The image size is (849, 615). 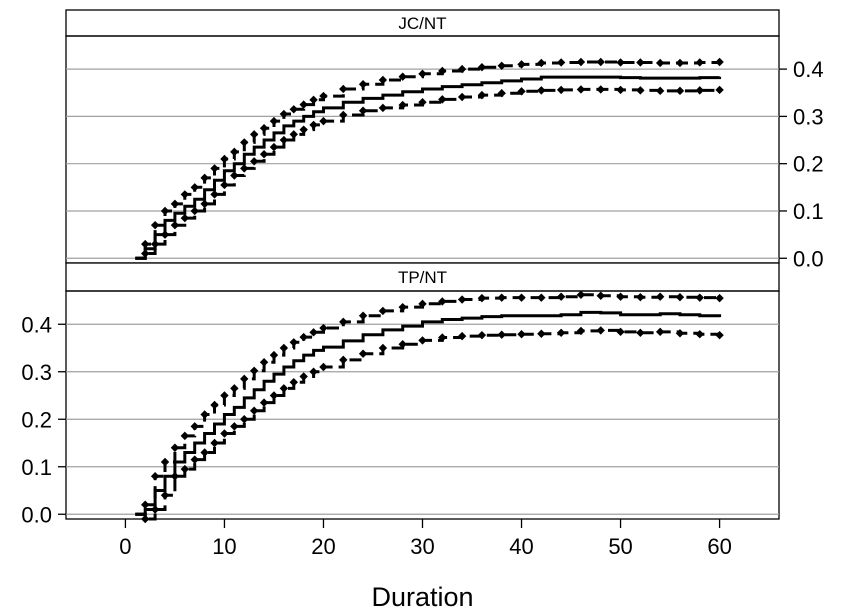 What do you see at coordinates (422, 546) in the screenshot?
I see `x-tick-label: 30` at bounding box center [422, 546].